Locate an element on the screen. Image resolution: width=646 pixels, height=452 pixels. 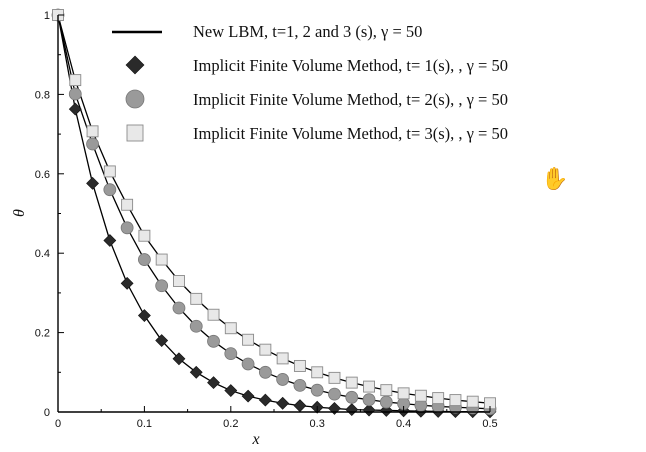
legend-label: New LBM, t=1, 2 and 3 (s), γ = 50 is located at coordinates (307, 31).